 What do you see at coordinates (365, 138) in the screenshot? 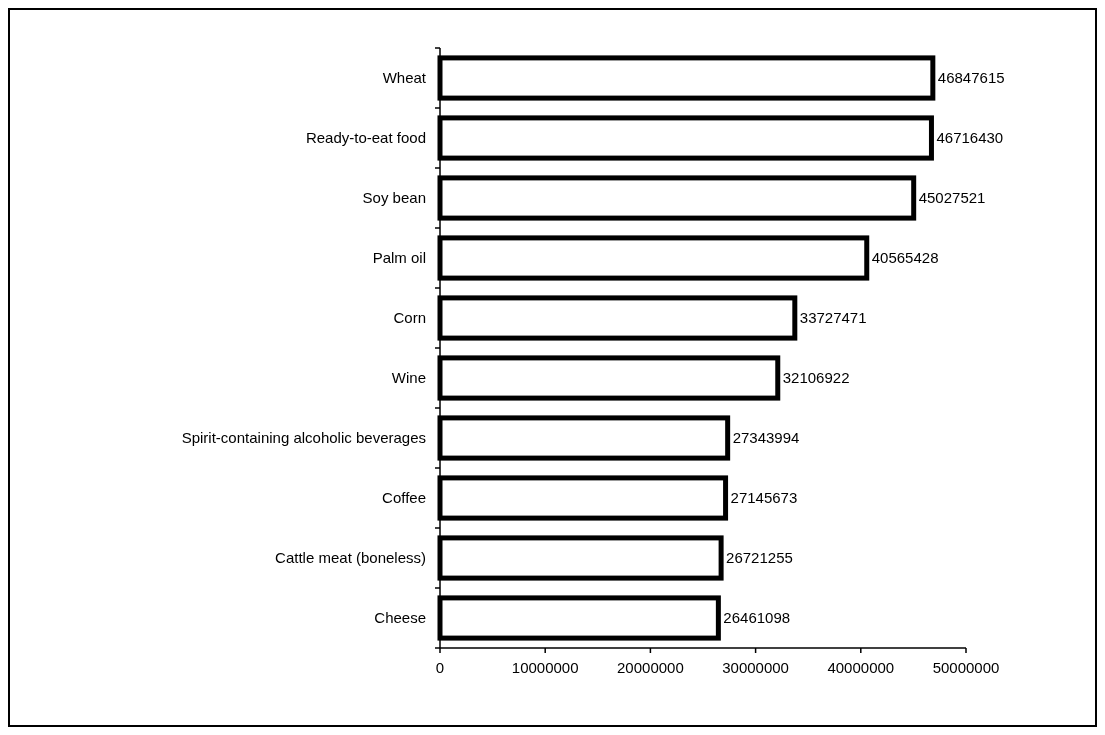
I see `y-tick-label: Ready-to-eat food` at bounding box center [365, 138].